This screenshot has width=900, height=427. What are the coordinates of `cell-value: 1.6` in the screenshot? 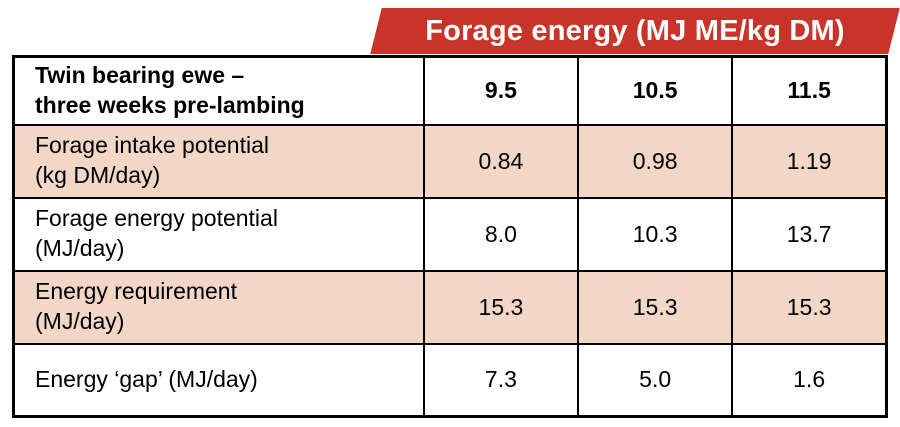 It's located at (809, 380).